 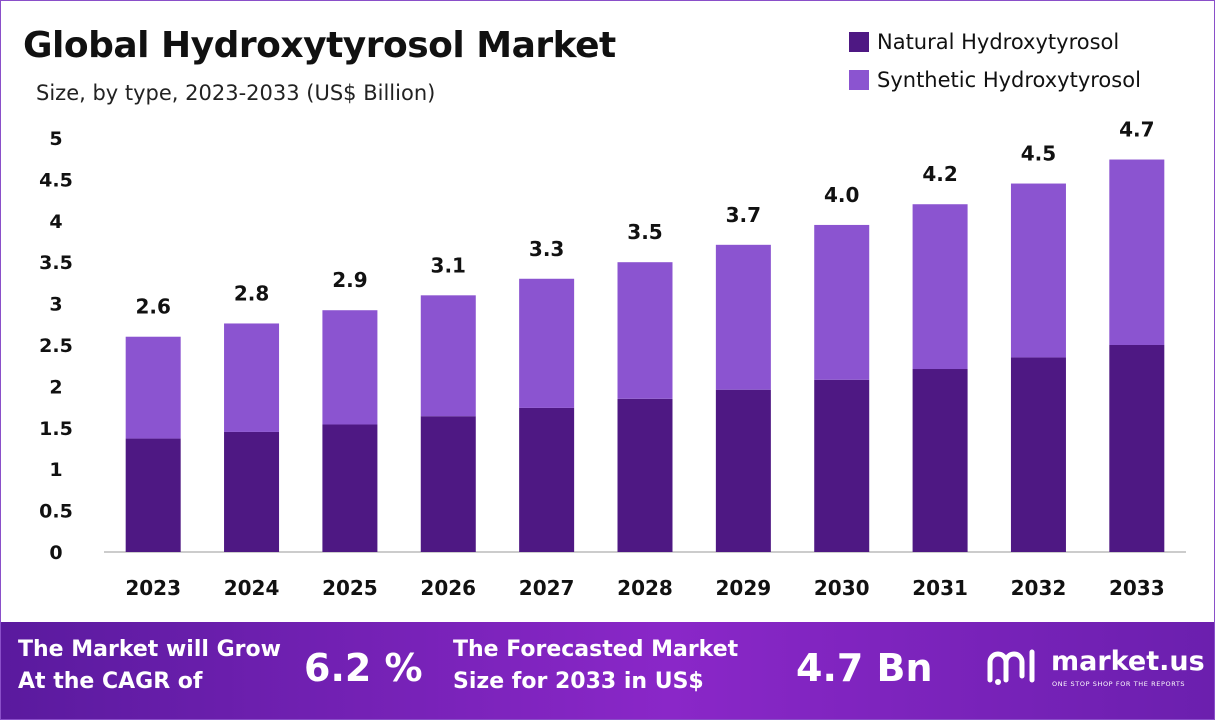 What do you see at coordinates (55, 470) in the screenshot?
I see `y-tick-label: 1` at bounding box center [55, 470].